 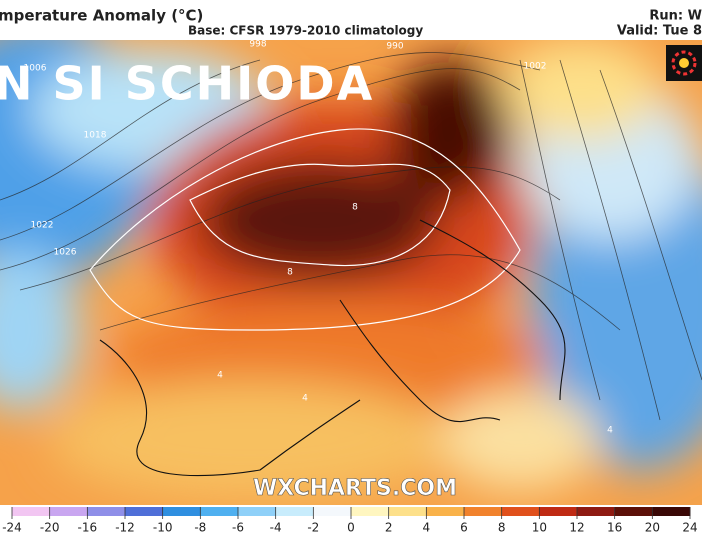 I want to click on colorbar-tick-label: -20, so click(x=50, y=528).